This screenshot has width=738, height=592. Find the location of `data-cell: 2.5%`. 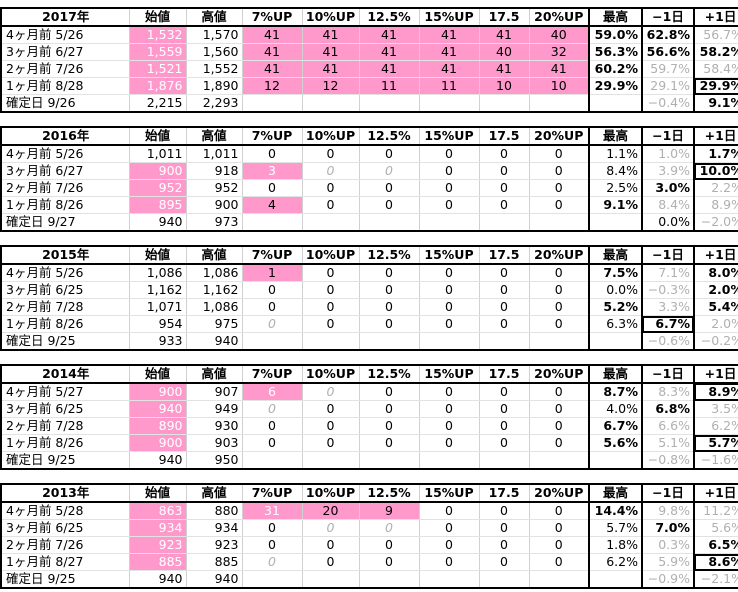

data-cell: 2.5% is located at coordinates (616, 188).